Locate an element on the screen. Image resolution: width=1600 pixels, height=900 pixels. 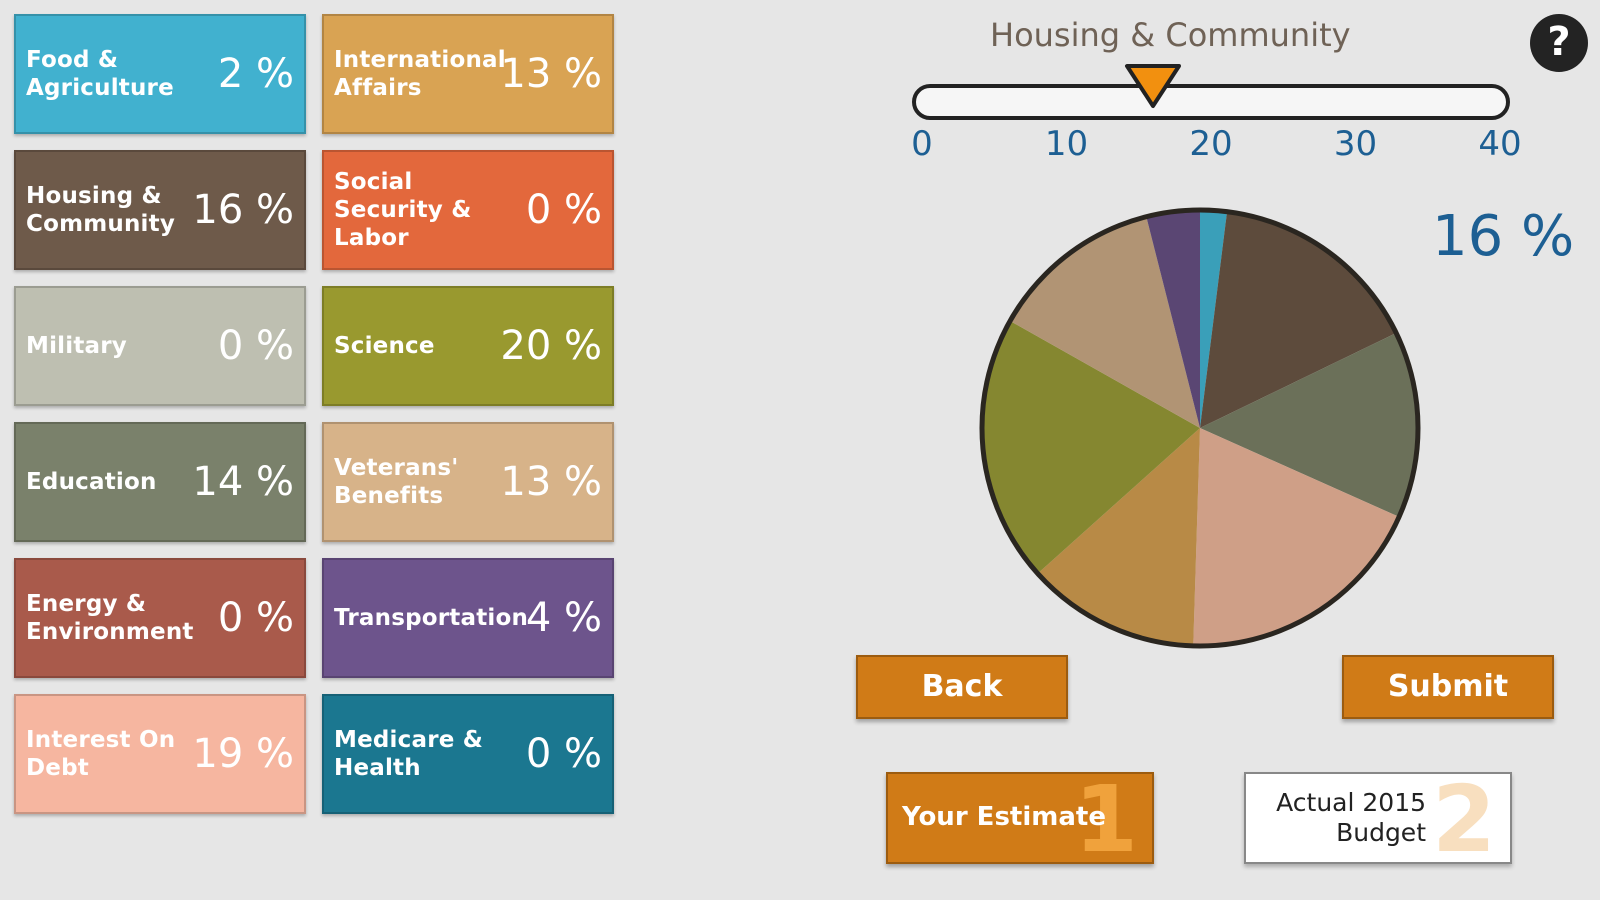
back-button: Back is located at coordinates (962, 687).